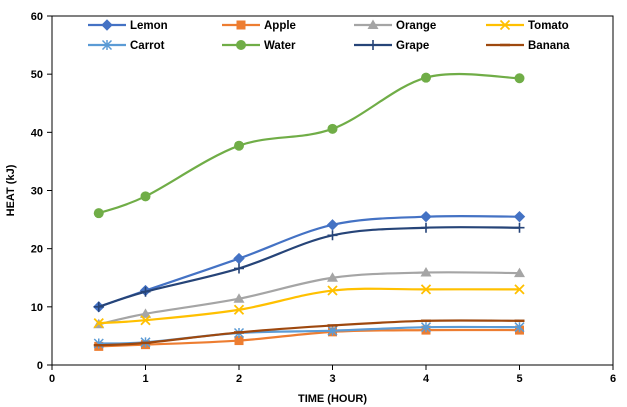  I want to click on x-tick-label: 2, so click(239, 379).